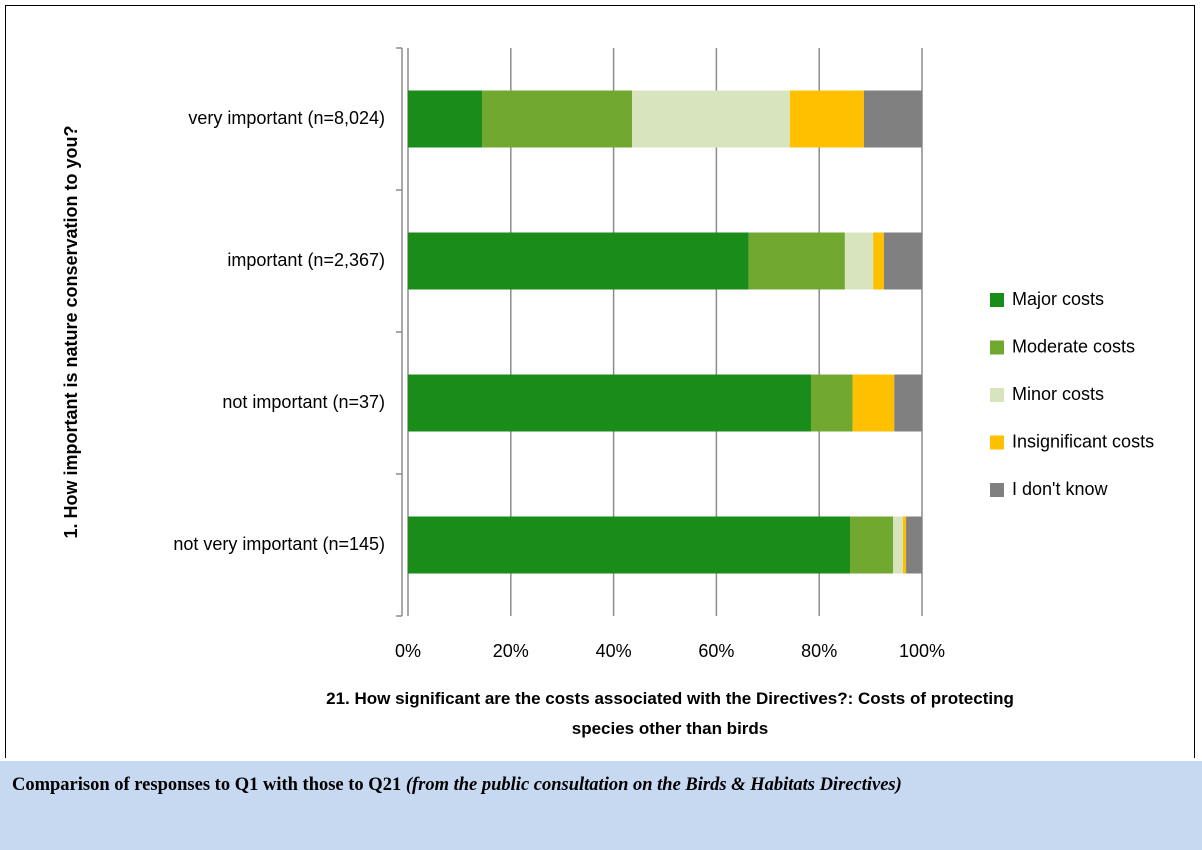 This screenshot has height=850, width=1202. I want to click on x-tick-label: 40%, so click(614, 651).